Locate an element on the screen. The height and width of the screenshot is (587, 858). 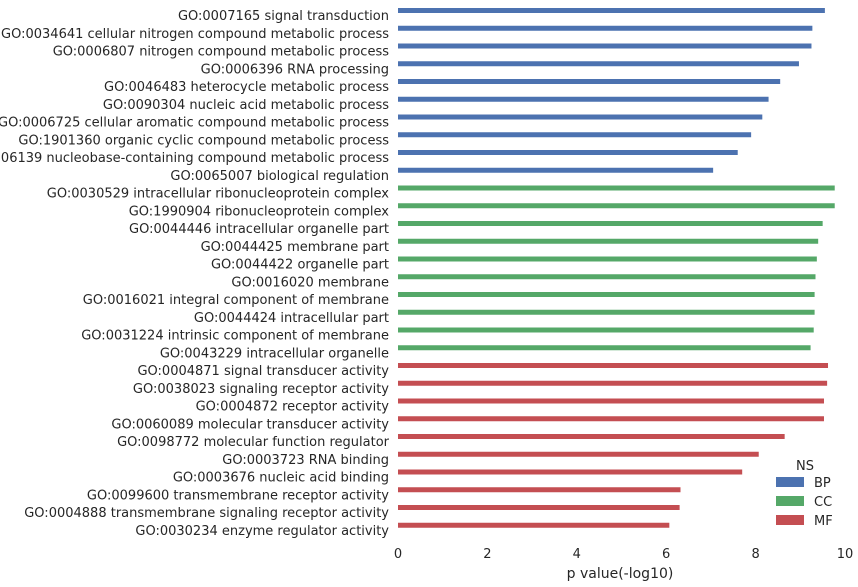
legend-title: NS is located at coordinates (805, 466).